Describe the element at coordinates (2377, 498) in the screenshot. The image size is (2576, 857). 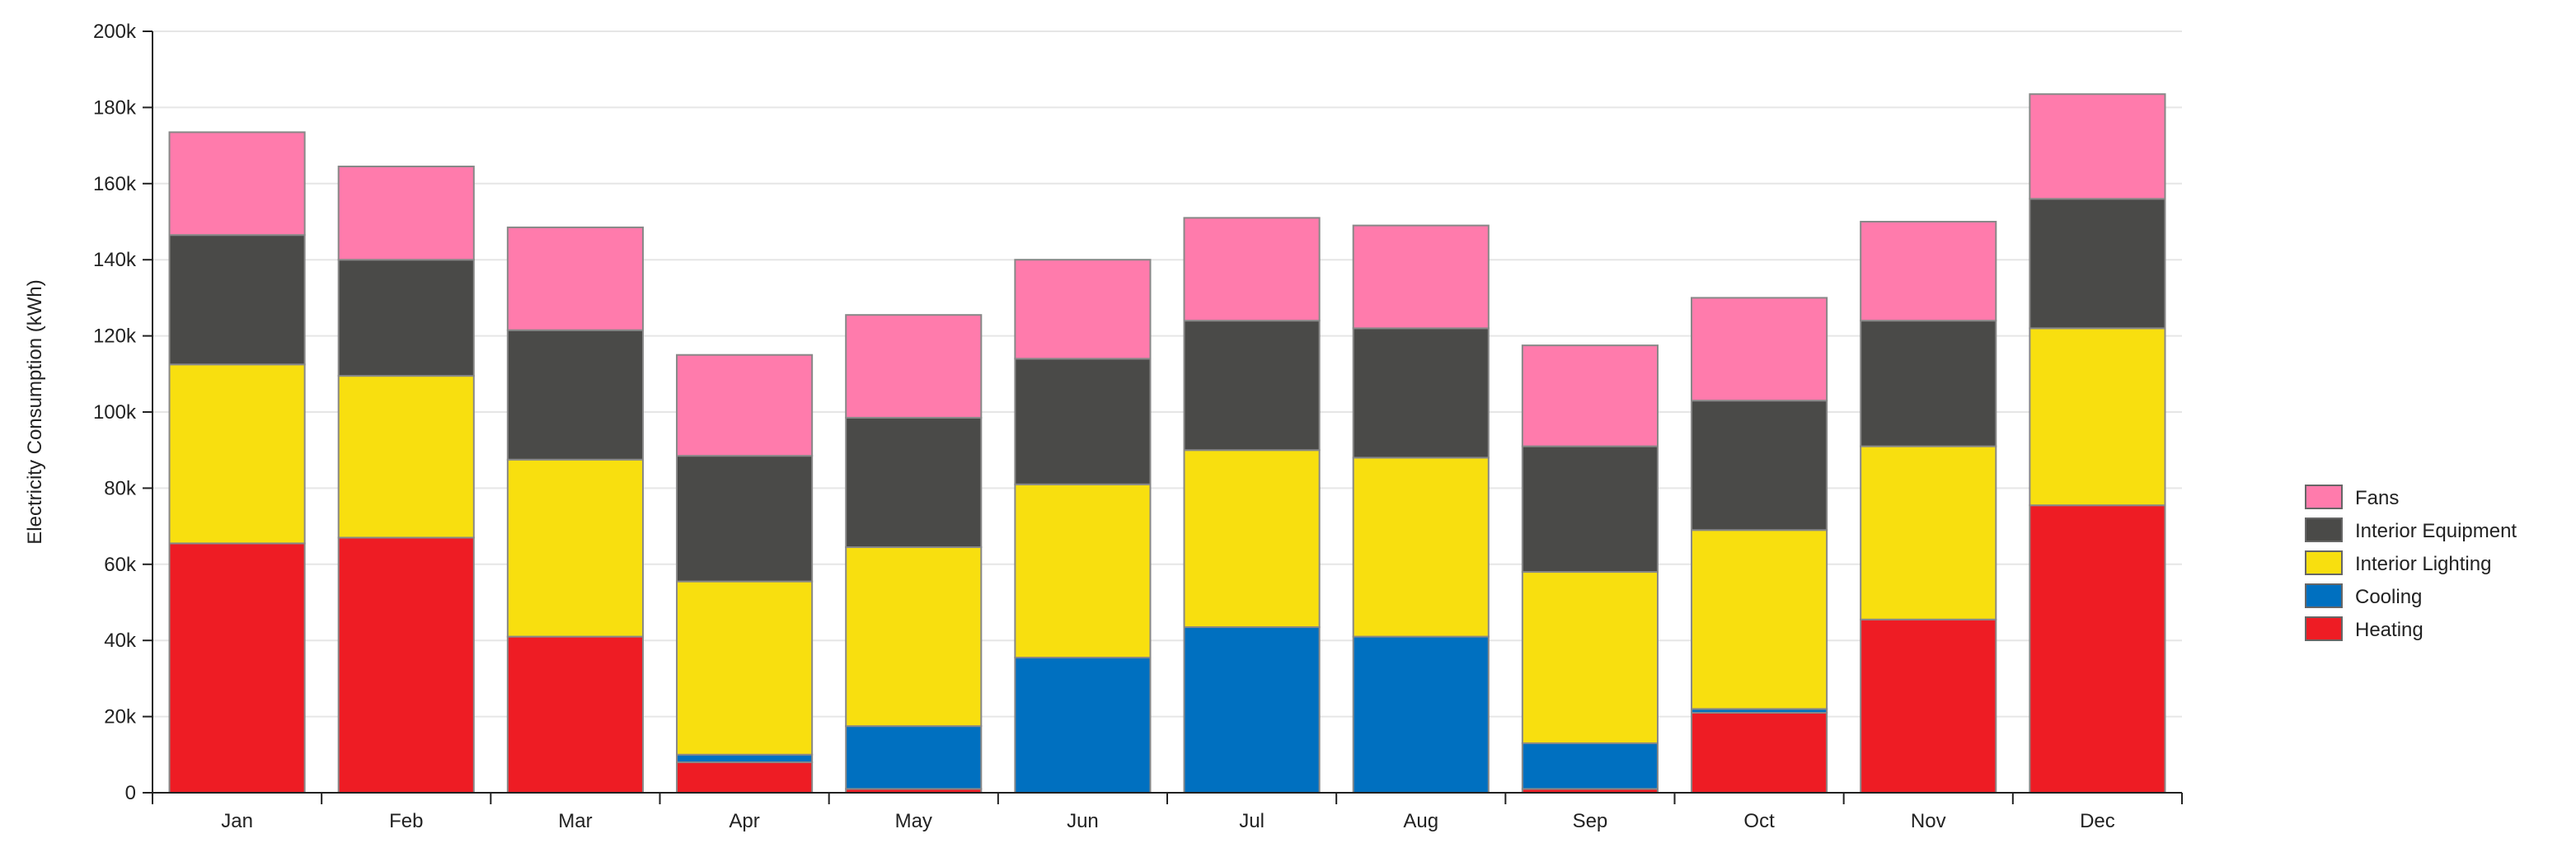
I see `legend-label-fans: Fans` at that location.